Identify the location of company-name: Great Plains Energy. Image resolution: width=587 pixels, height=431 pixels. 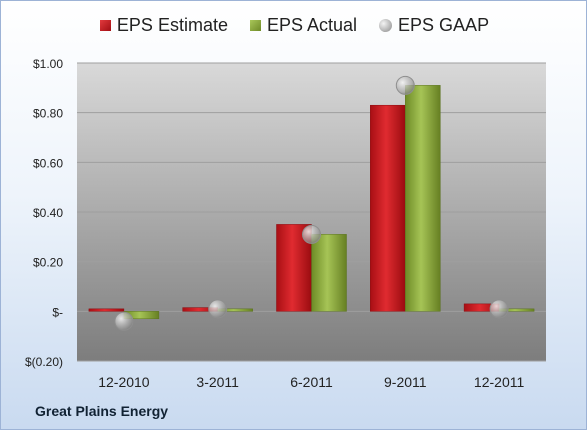
(102, 411).